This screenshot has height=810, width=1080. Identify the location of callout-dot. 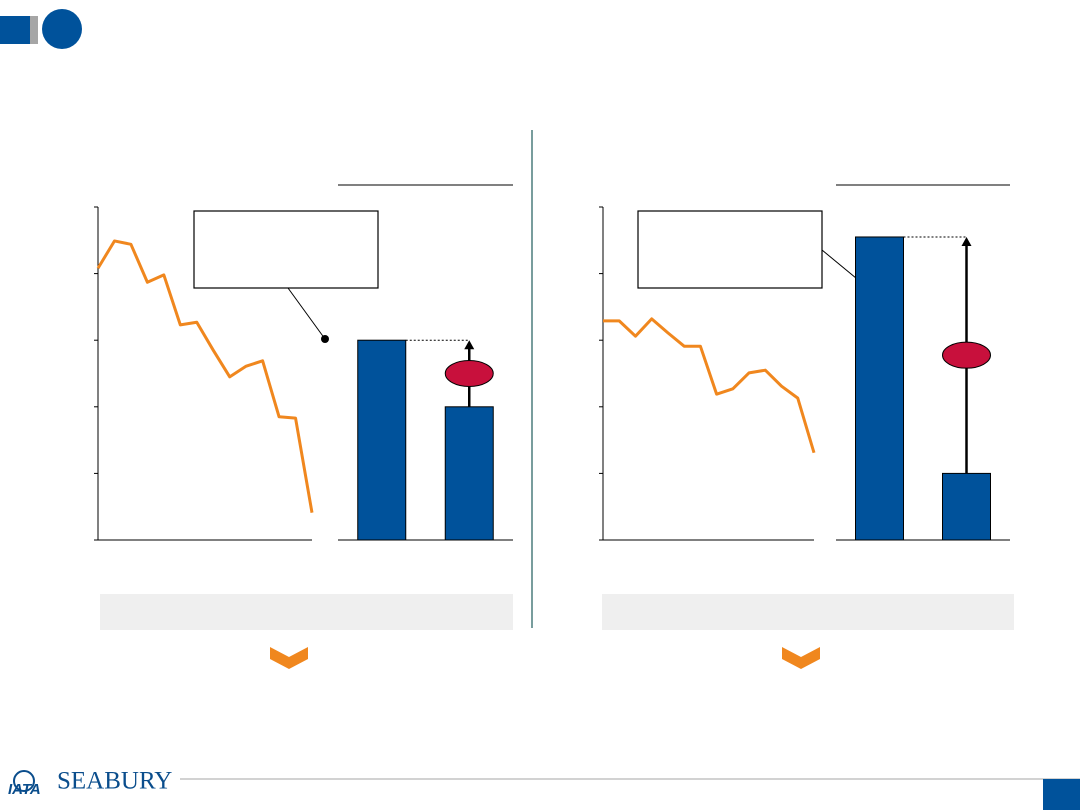
(325, 339).